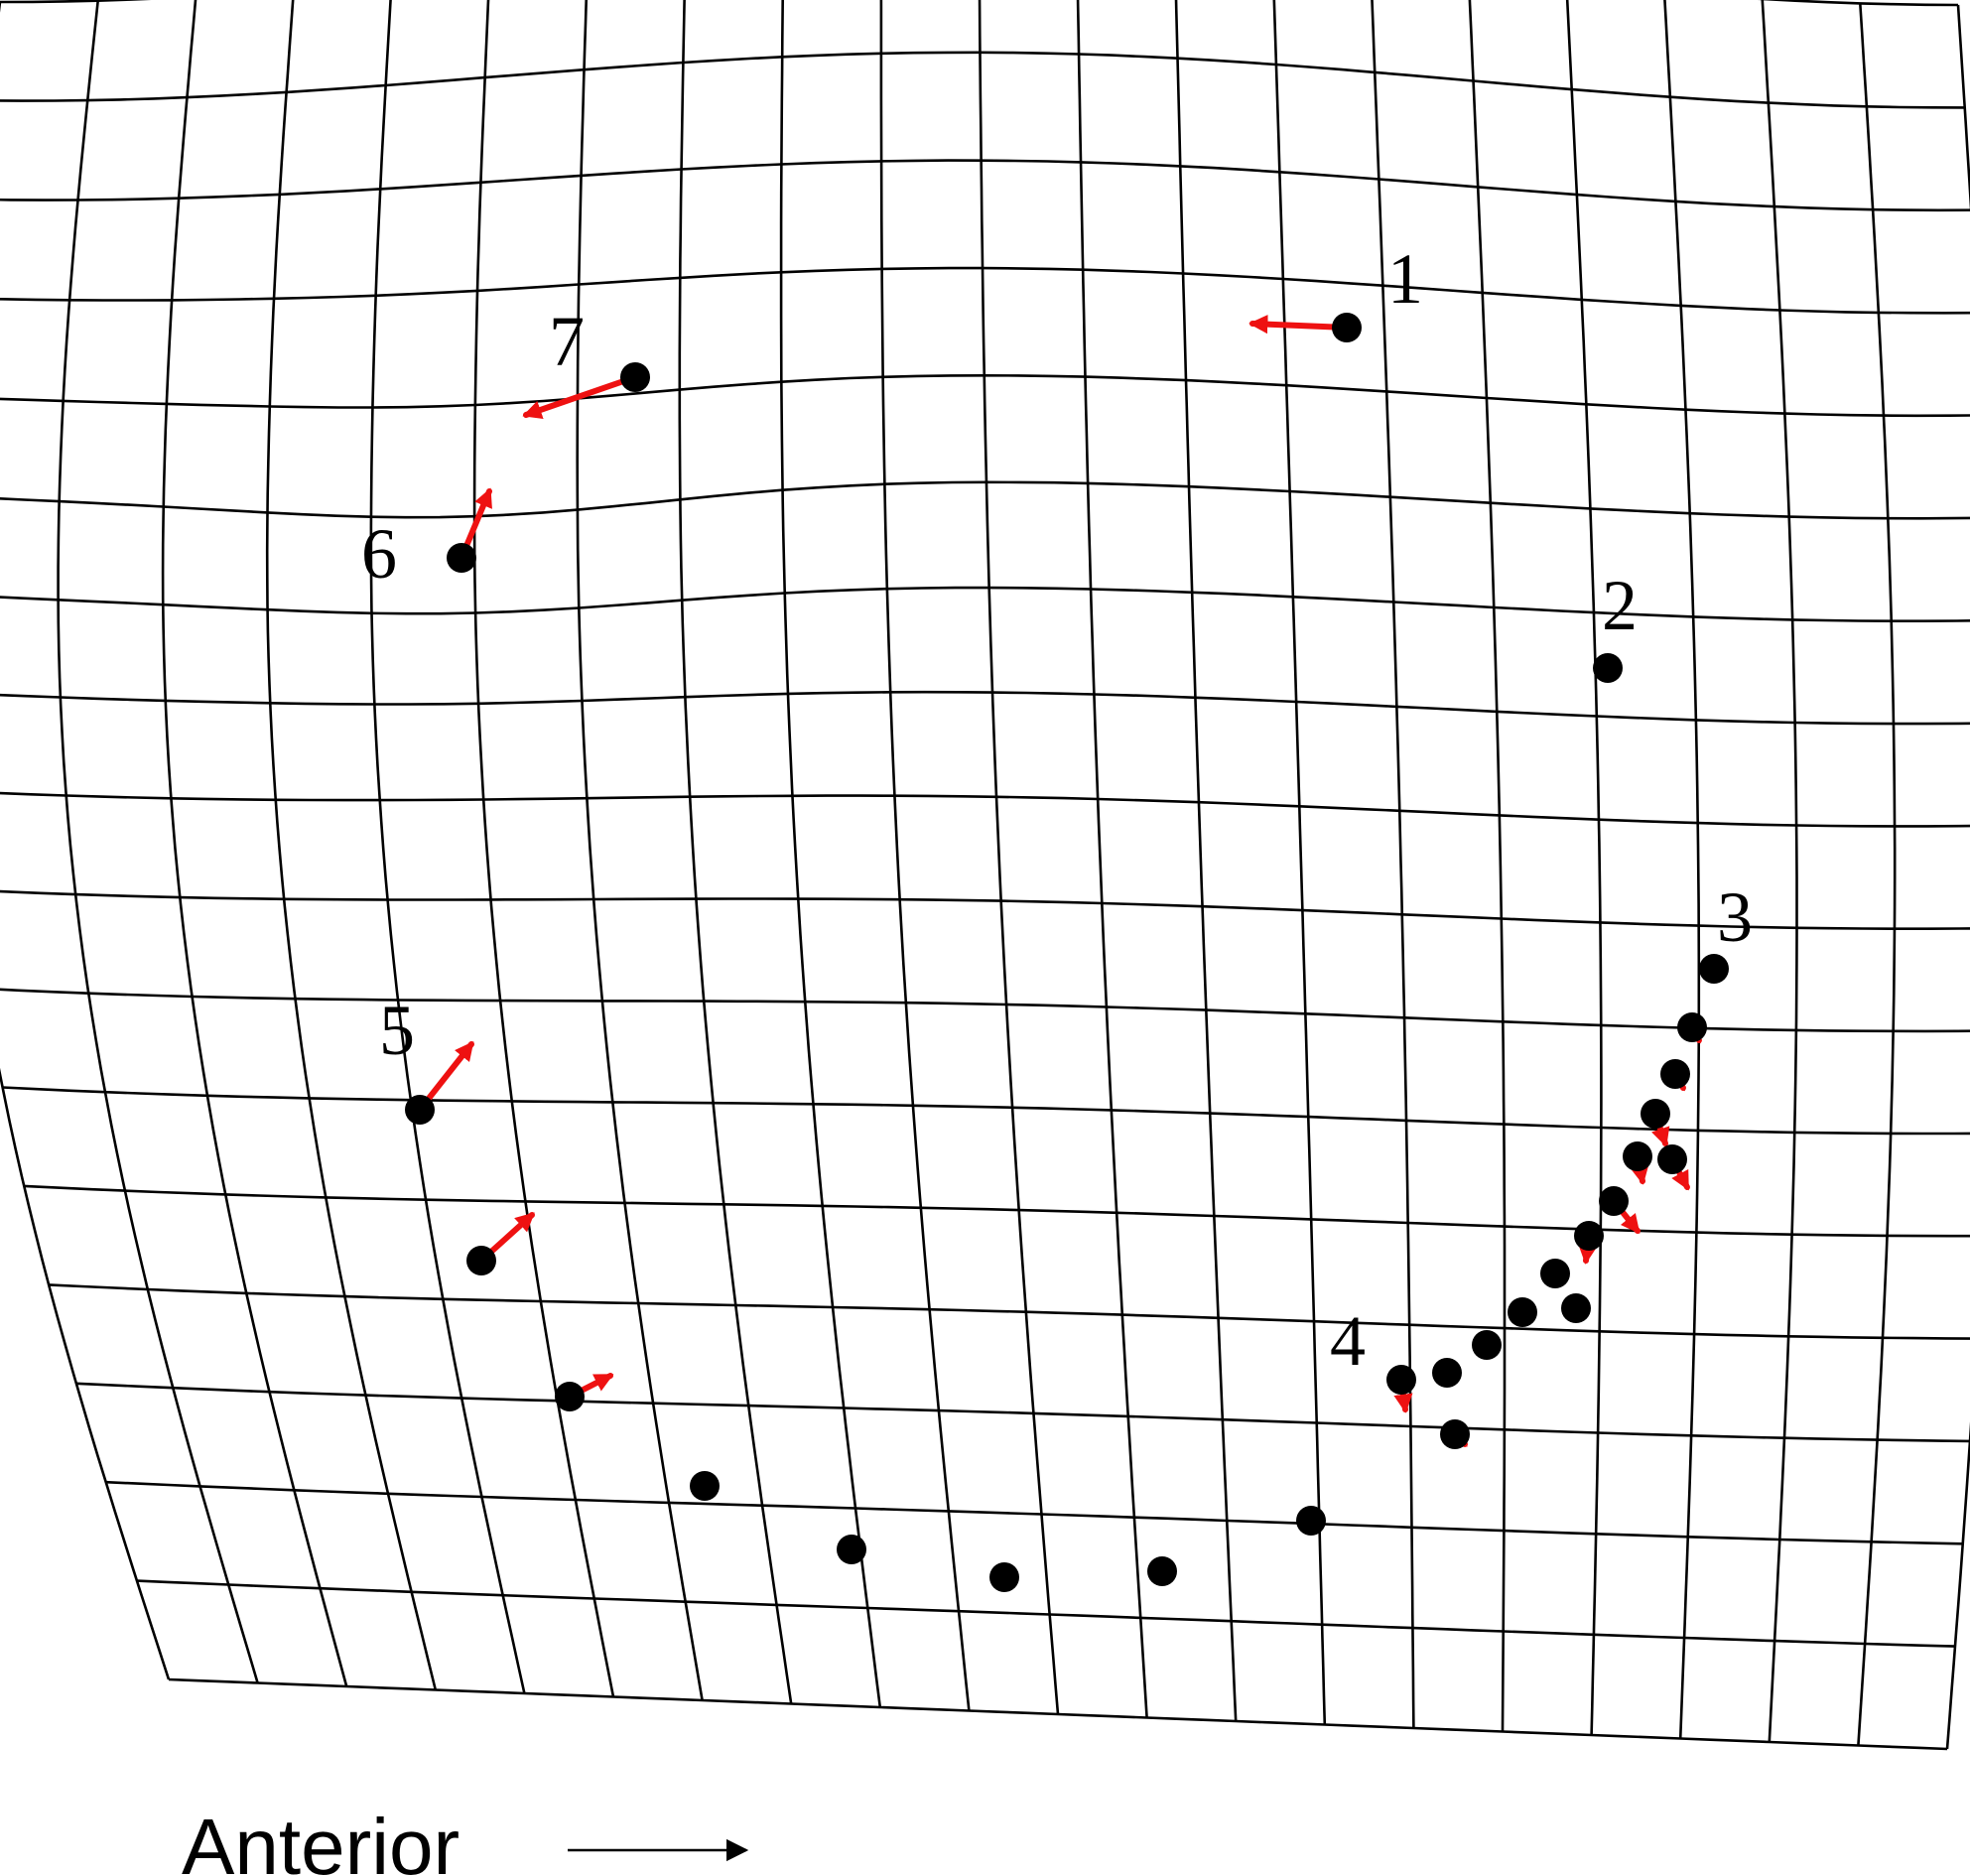  I want to click on landmark-label-1: 1, so click(1405, 279).